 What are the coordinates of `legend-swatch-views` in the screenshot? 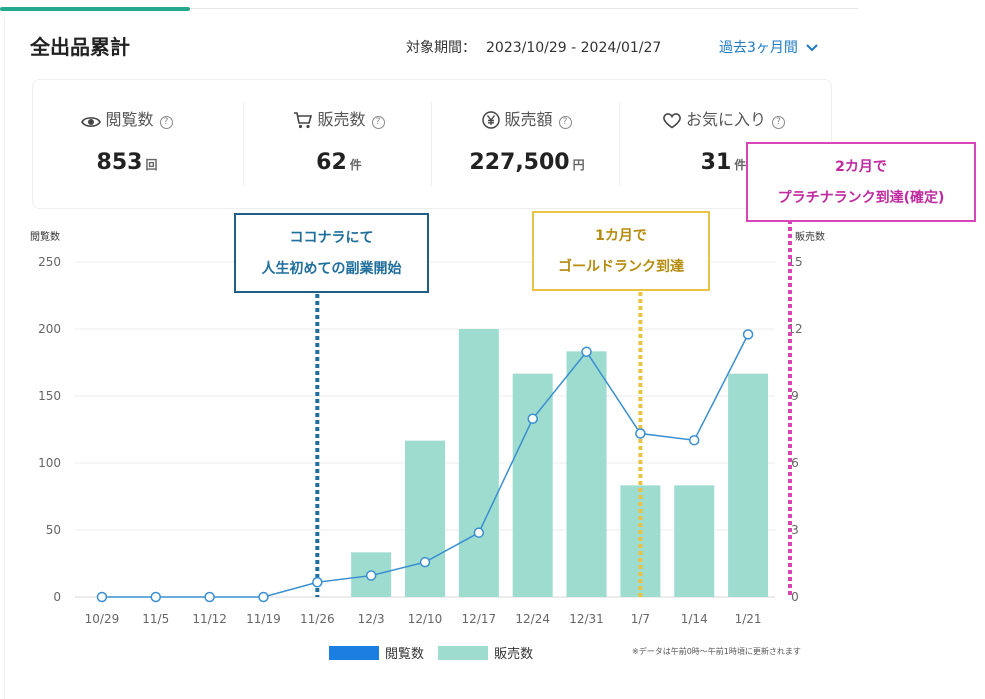 It's located at (354, 653).